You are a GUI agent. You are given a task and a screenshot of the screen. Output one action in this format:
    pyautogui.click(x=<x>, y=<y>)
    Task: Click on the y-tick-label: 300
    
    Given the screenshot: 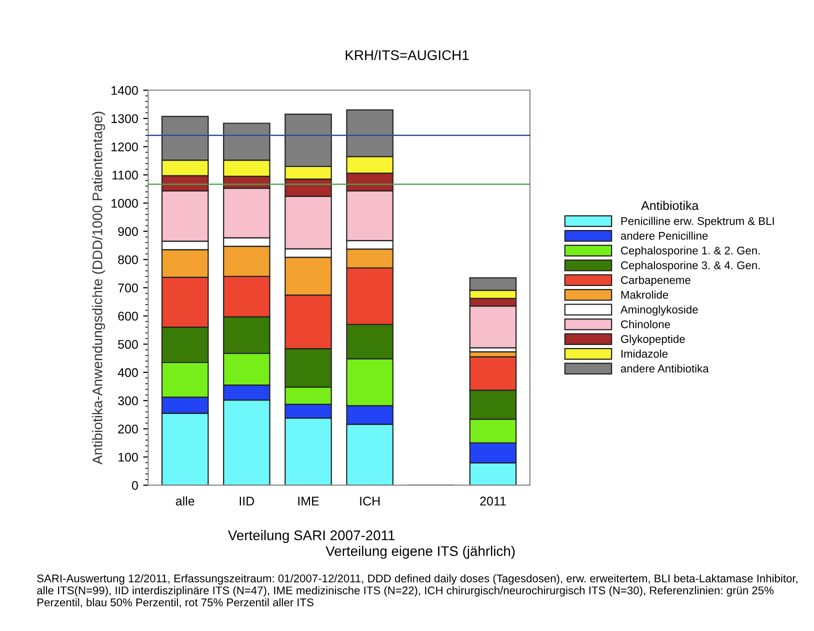 What is the action you would take?
    pyautogui.click(x=128, y=401)
    